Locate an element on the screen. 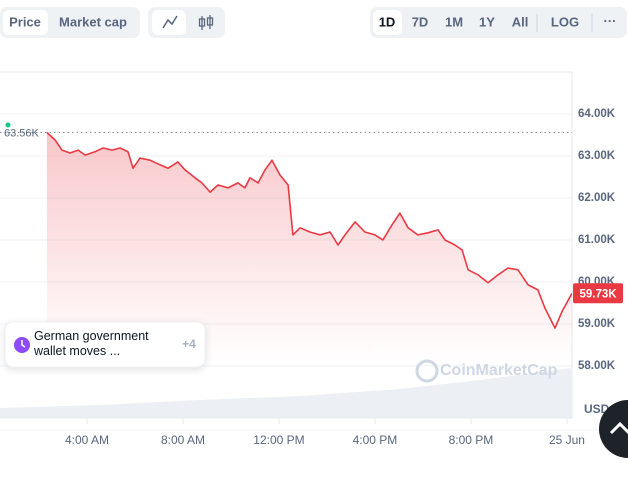 This screenshot has height=486, width=628. tab-price: Price is located at coordinates (25, 21).